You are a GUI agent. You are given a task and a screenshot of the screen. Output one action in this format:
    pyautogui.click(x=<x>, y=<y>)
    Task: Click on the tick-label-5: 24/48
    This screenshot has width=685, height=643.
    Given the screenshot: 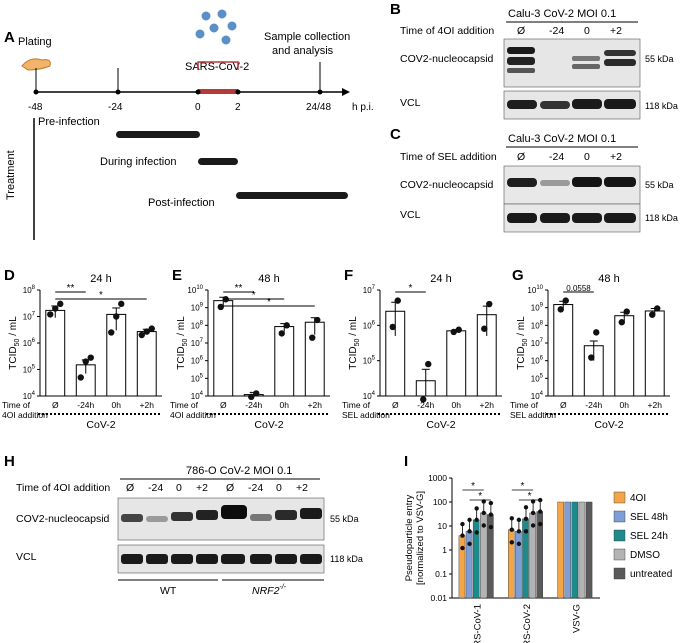 What is the action you would take?
    pyautogui.click(x=318, y=107)
    